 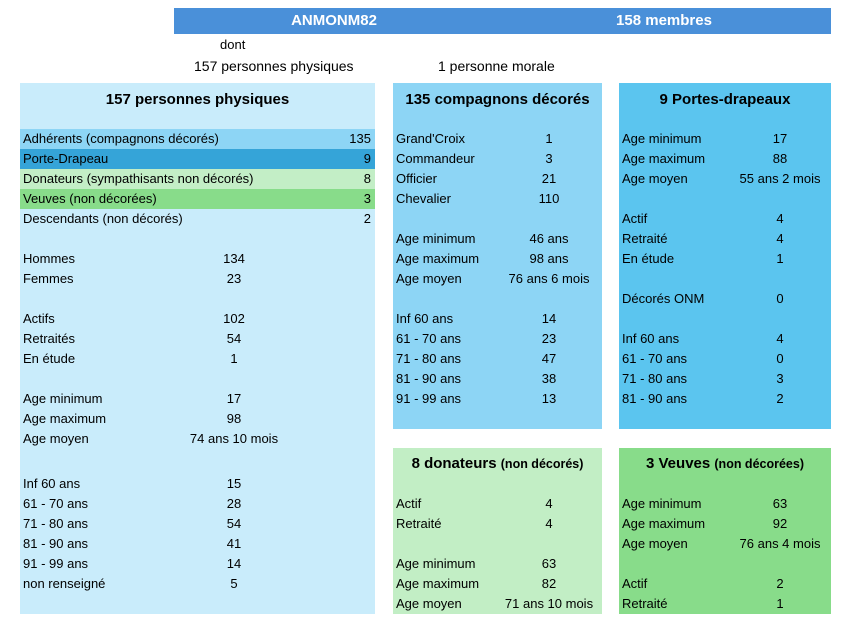 What do you see at coordinates (234, 583) in the screenshot?
I see `stat-value: 5` at bounding box center [234, 583].